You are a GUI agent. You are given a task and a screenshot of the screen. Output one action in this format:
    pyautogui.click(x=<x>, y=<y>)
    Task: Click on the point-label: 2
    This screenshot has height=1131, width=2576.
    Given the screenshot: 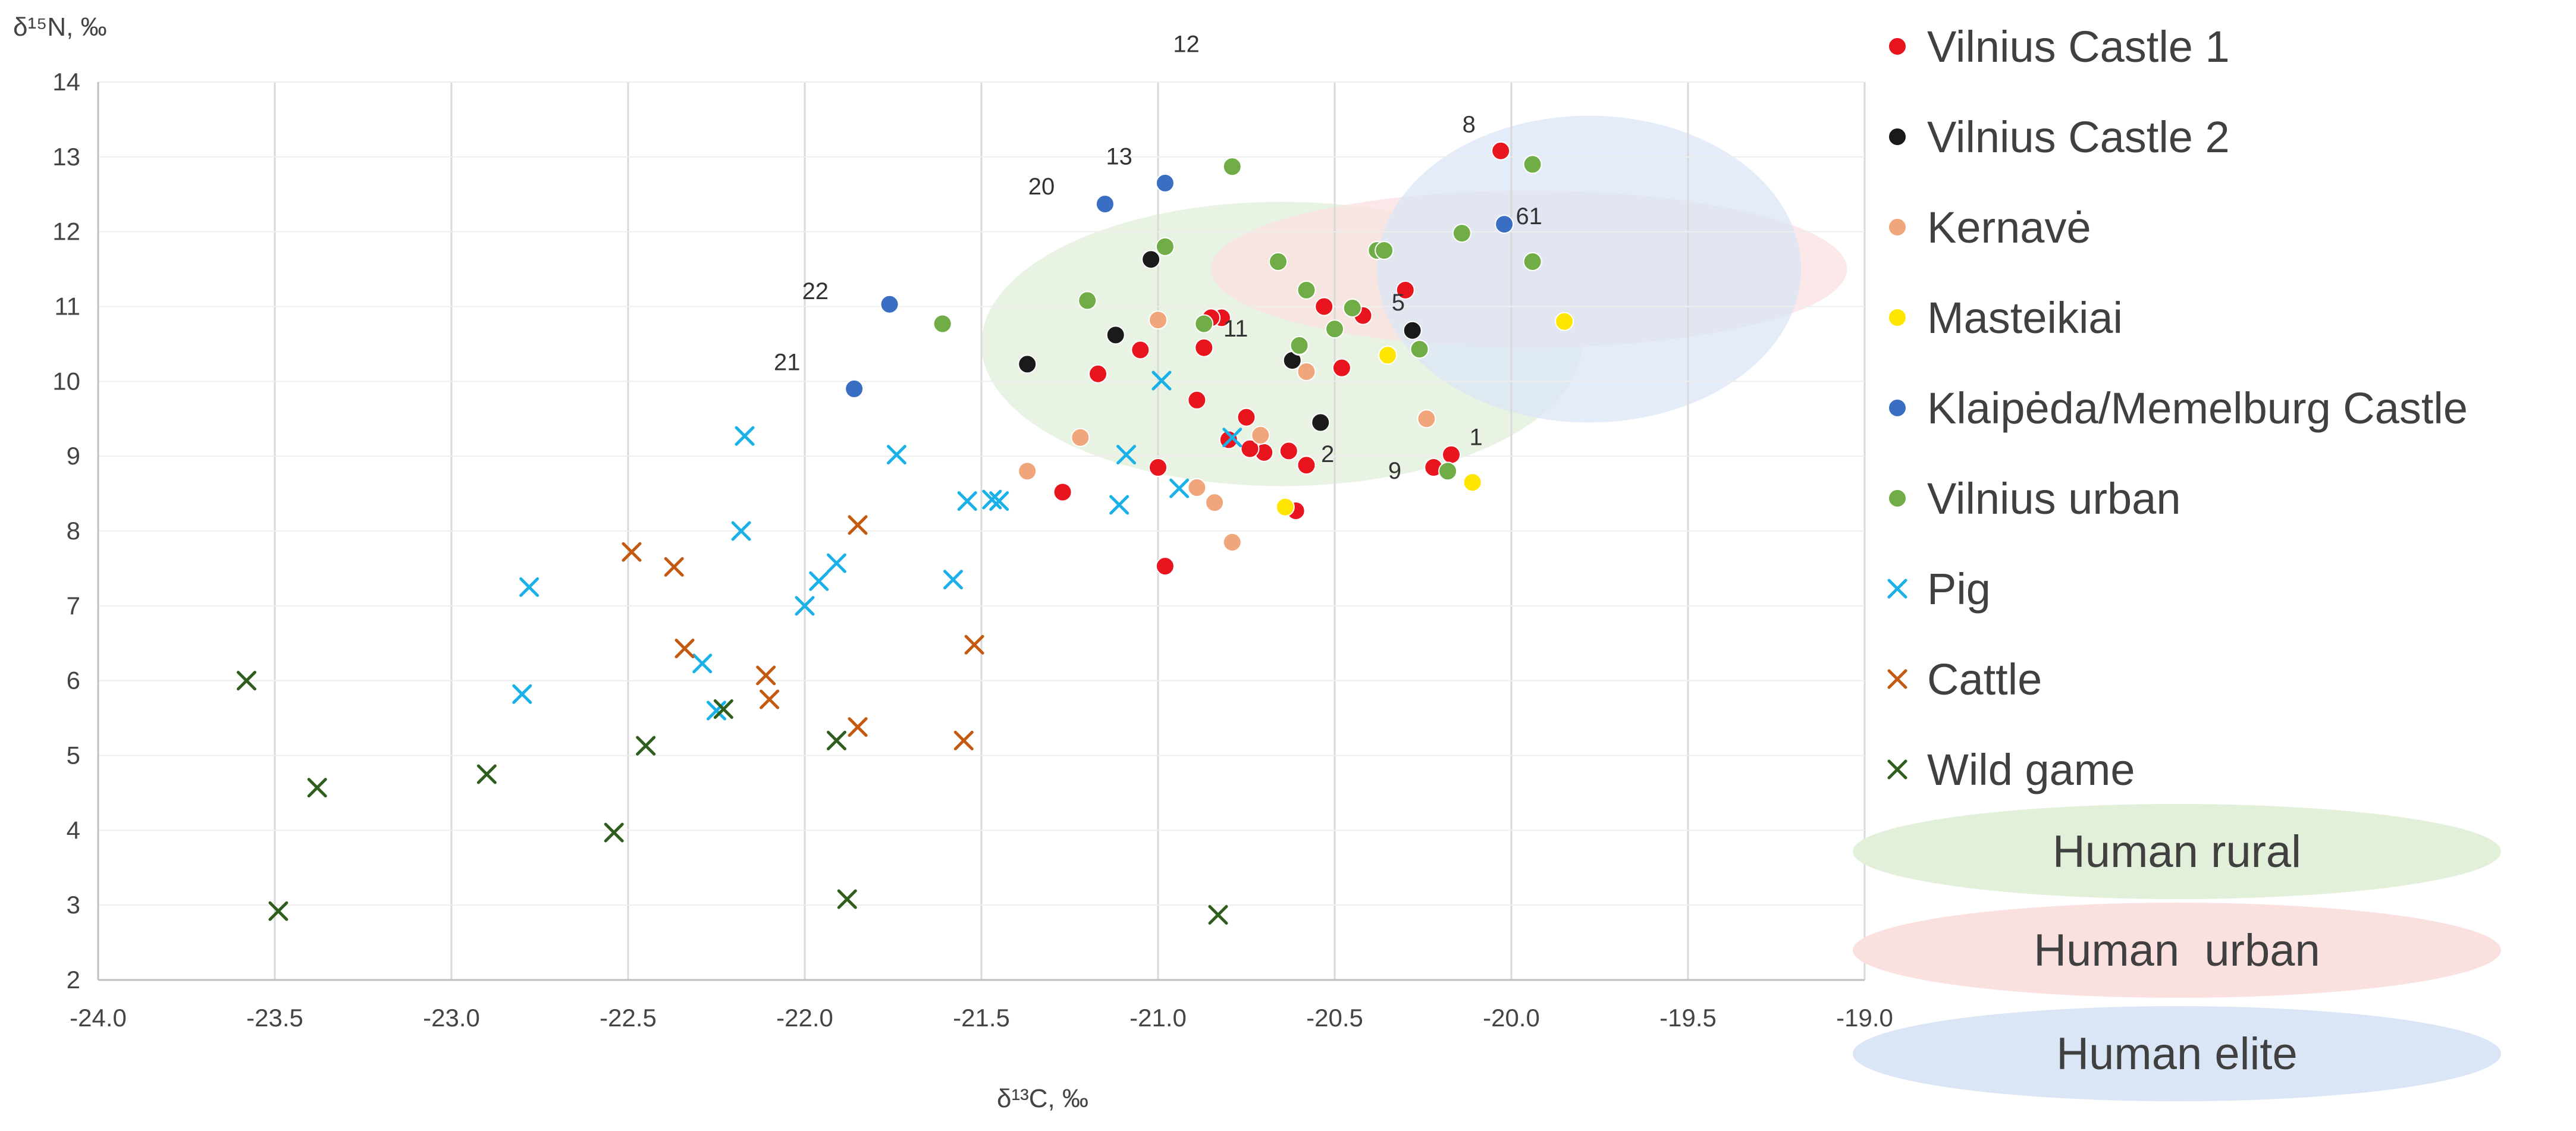 What is the action you would take?
    pyautogui.click(x=1327, y=454)
    